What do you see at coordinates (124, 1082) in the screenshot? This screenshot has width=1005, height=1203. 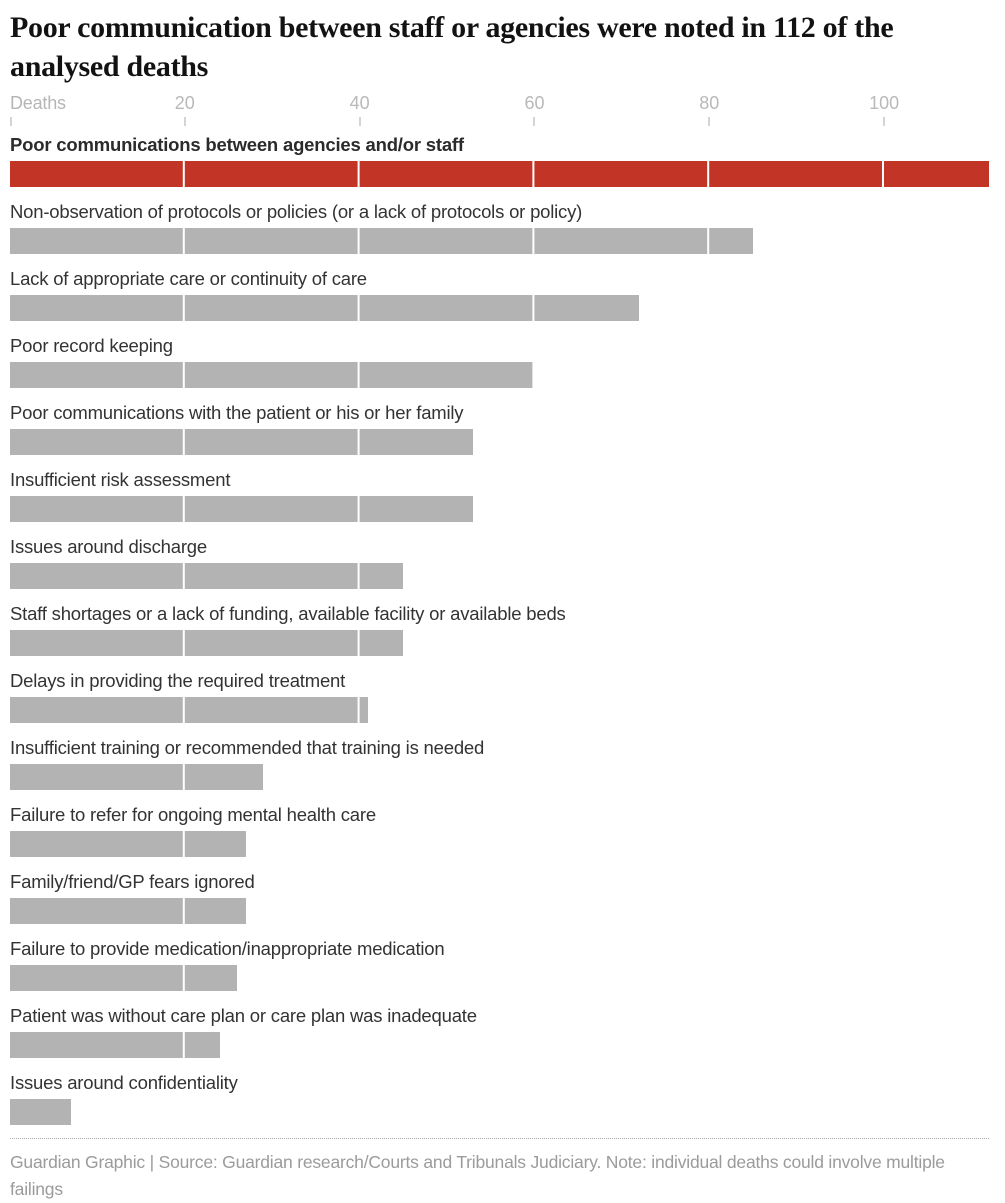 I see `category-label: Issues around confidentiality` at bounding box center [124, 1082].